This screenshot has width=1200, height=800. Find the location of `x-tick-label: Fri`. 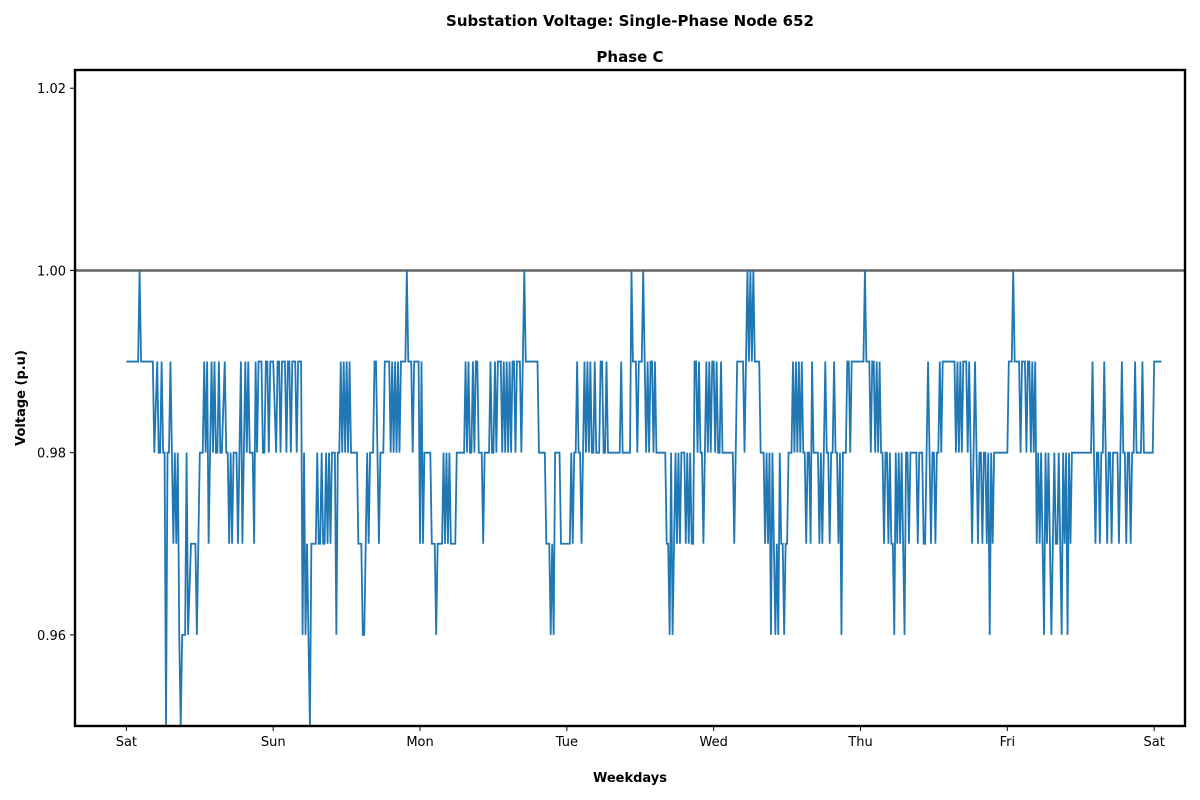

x-tick-label: Fri is located at coordinates (1008, 742).